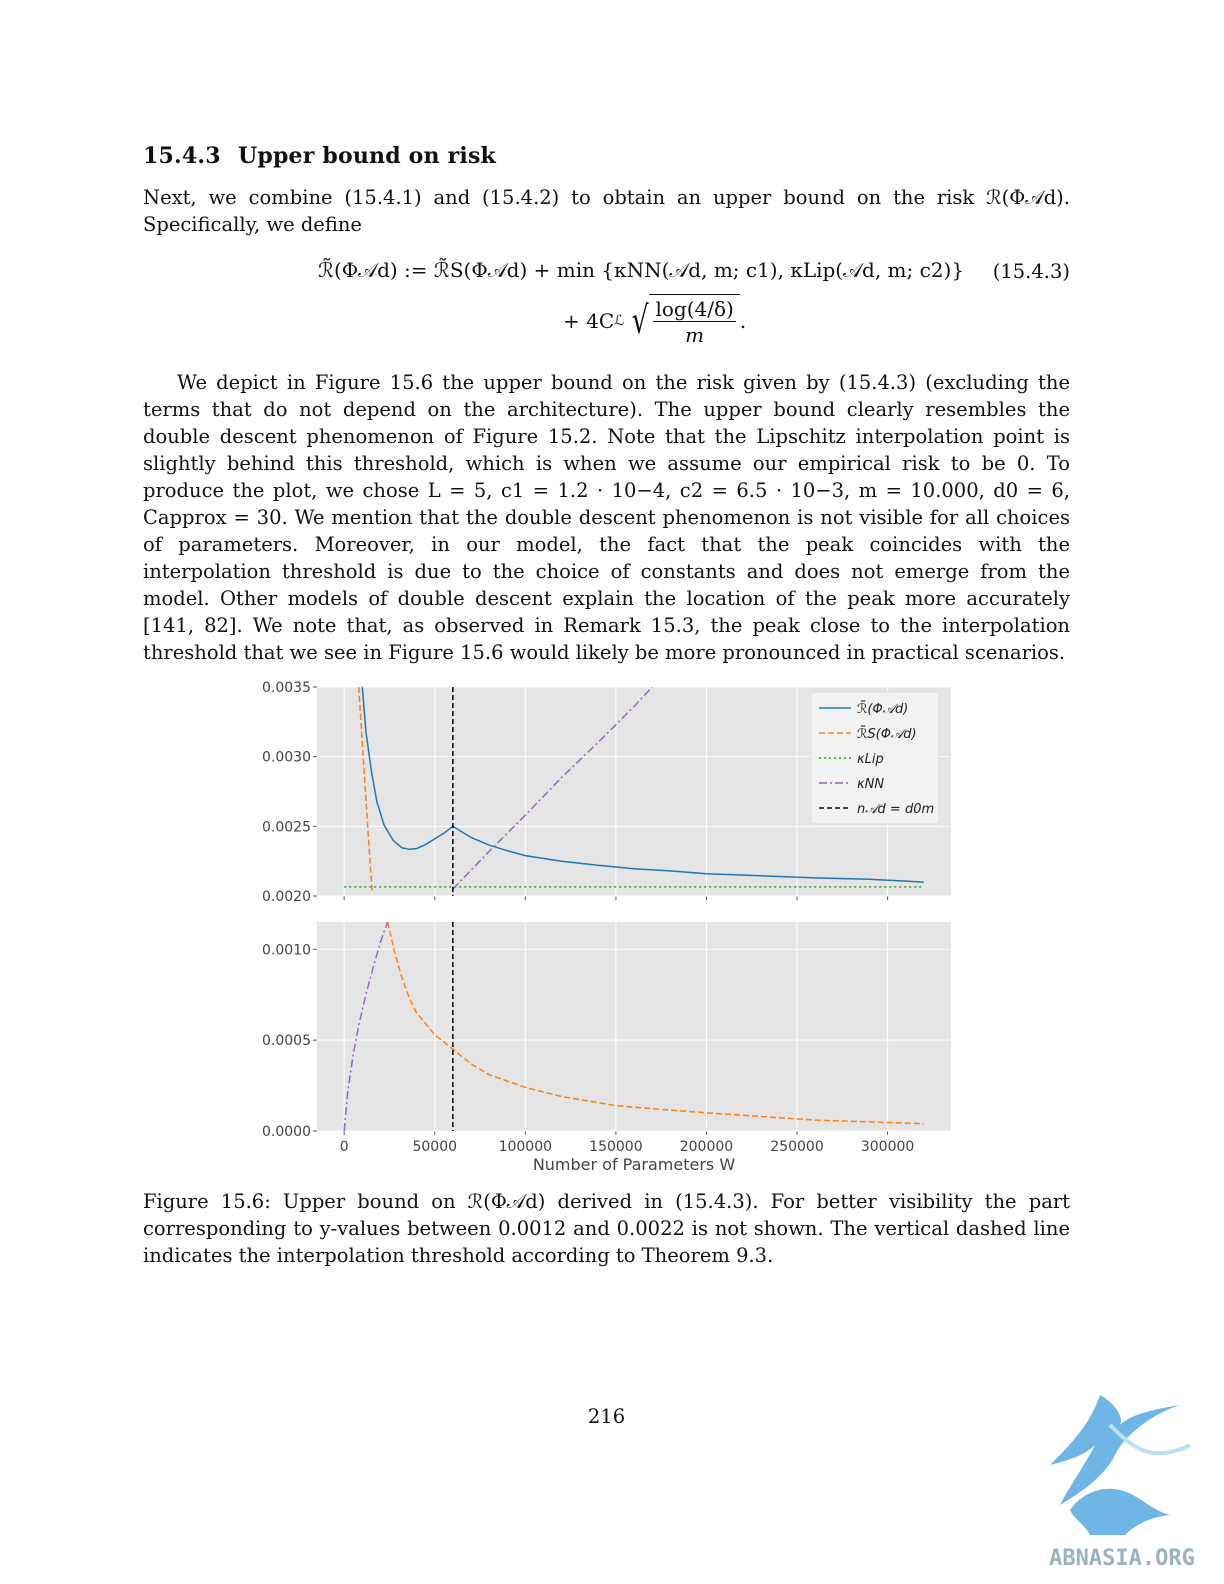 This screenshot has width=1224, height=1584. I want to click on legend-label-1: ℛ̃S(Φ𝒜d), so click(887, 734).